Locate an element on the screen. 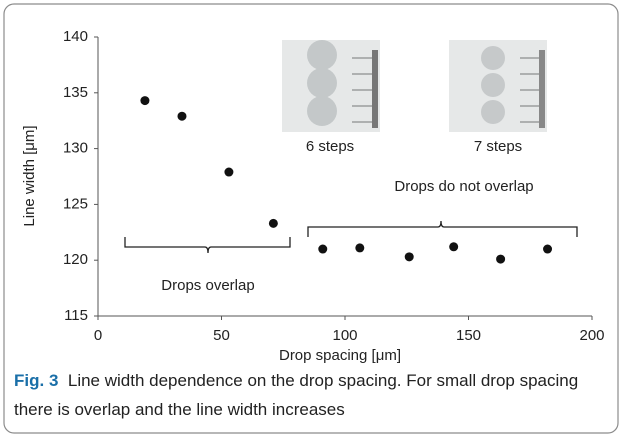 The image size is (623, 438). x-tick-label: 150 is located at coordinates (468, 335).